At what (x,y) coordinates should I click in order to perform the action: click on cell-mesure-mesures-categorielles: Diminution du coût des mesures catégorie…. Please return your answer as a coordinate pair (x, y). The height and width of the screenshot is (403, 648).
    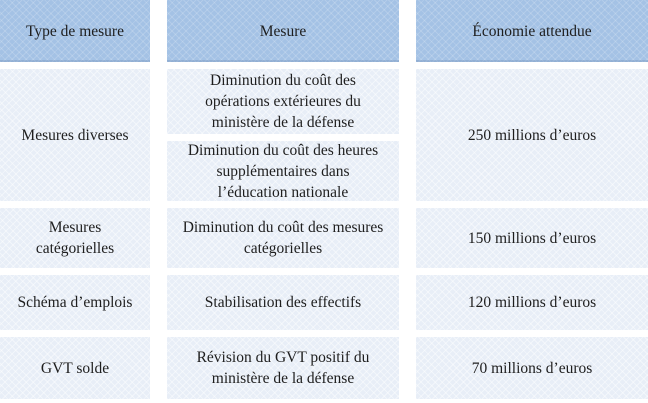
    Looking at the image, I should click on (283, 238).